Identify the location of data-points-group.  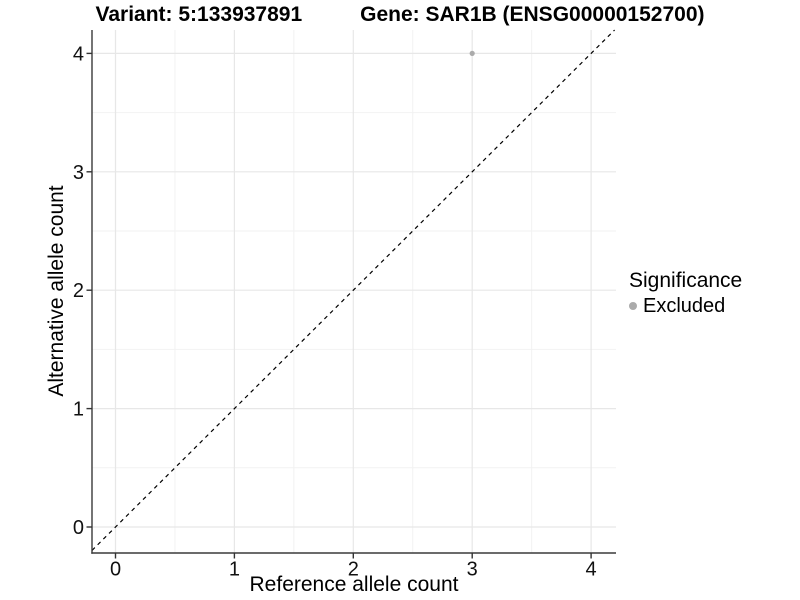
(472, 53).